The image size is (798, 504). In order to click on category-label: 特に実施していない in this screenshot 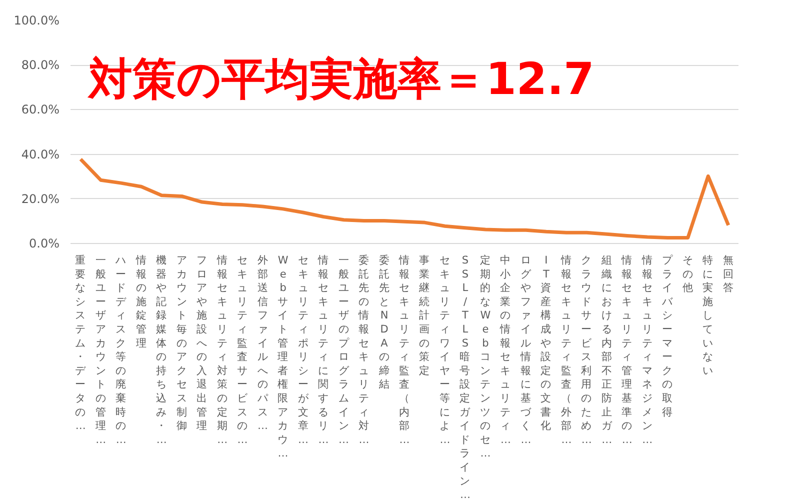, I will do `click(708, 315)`.